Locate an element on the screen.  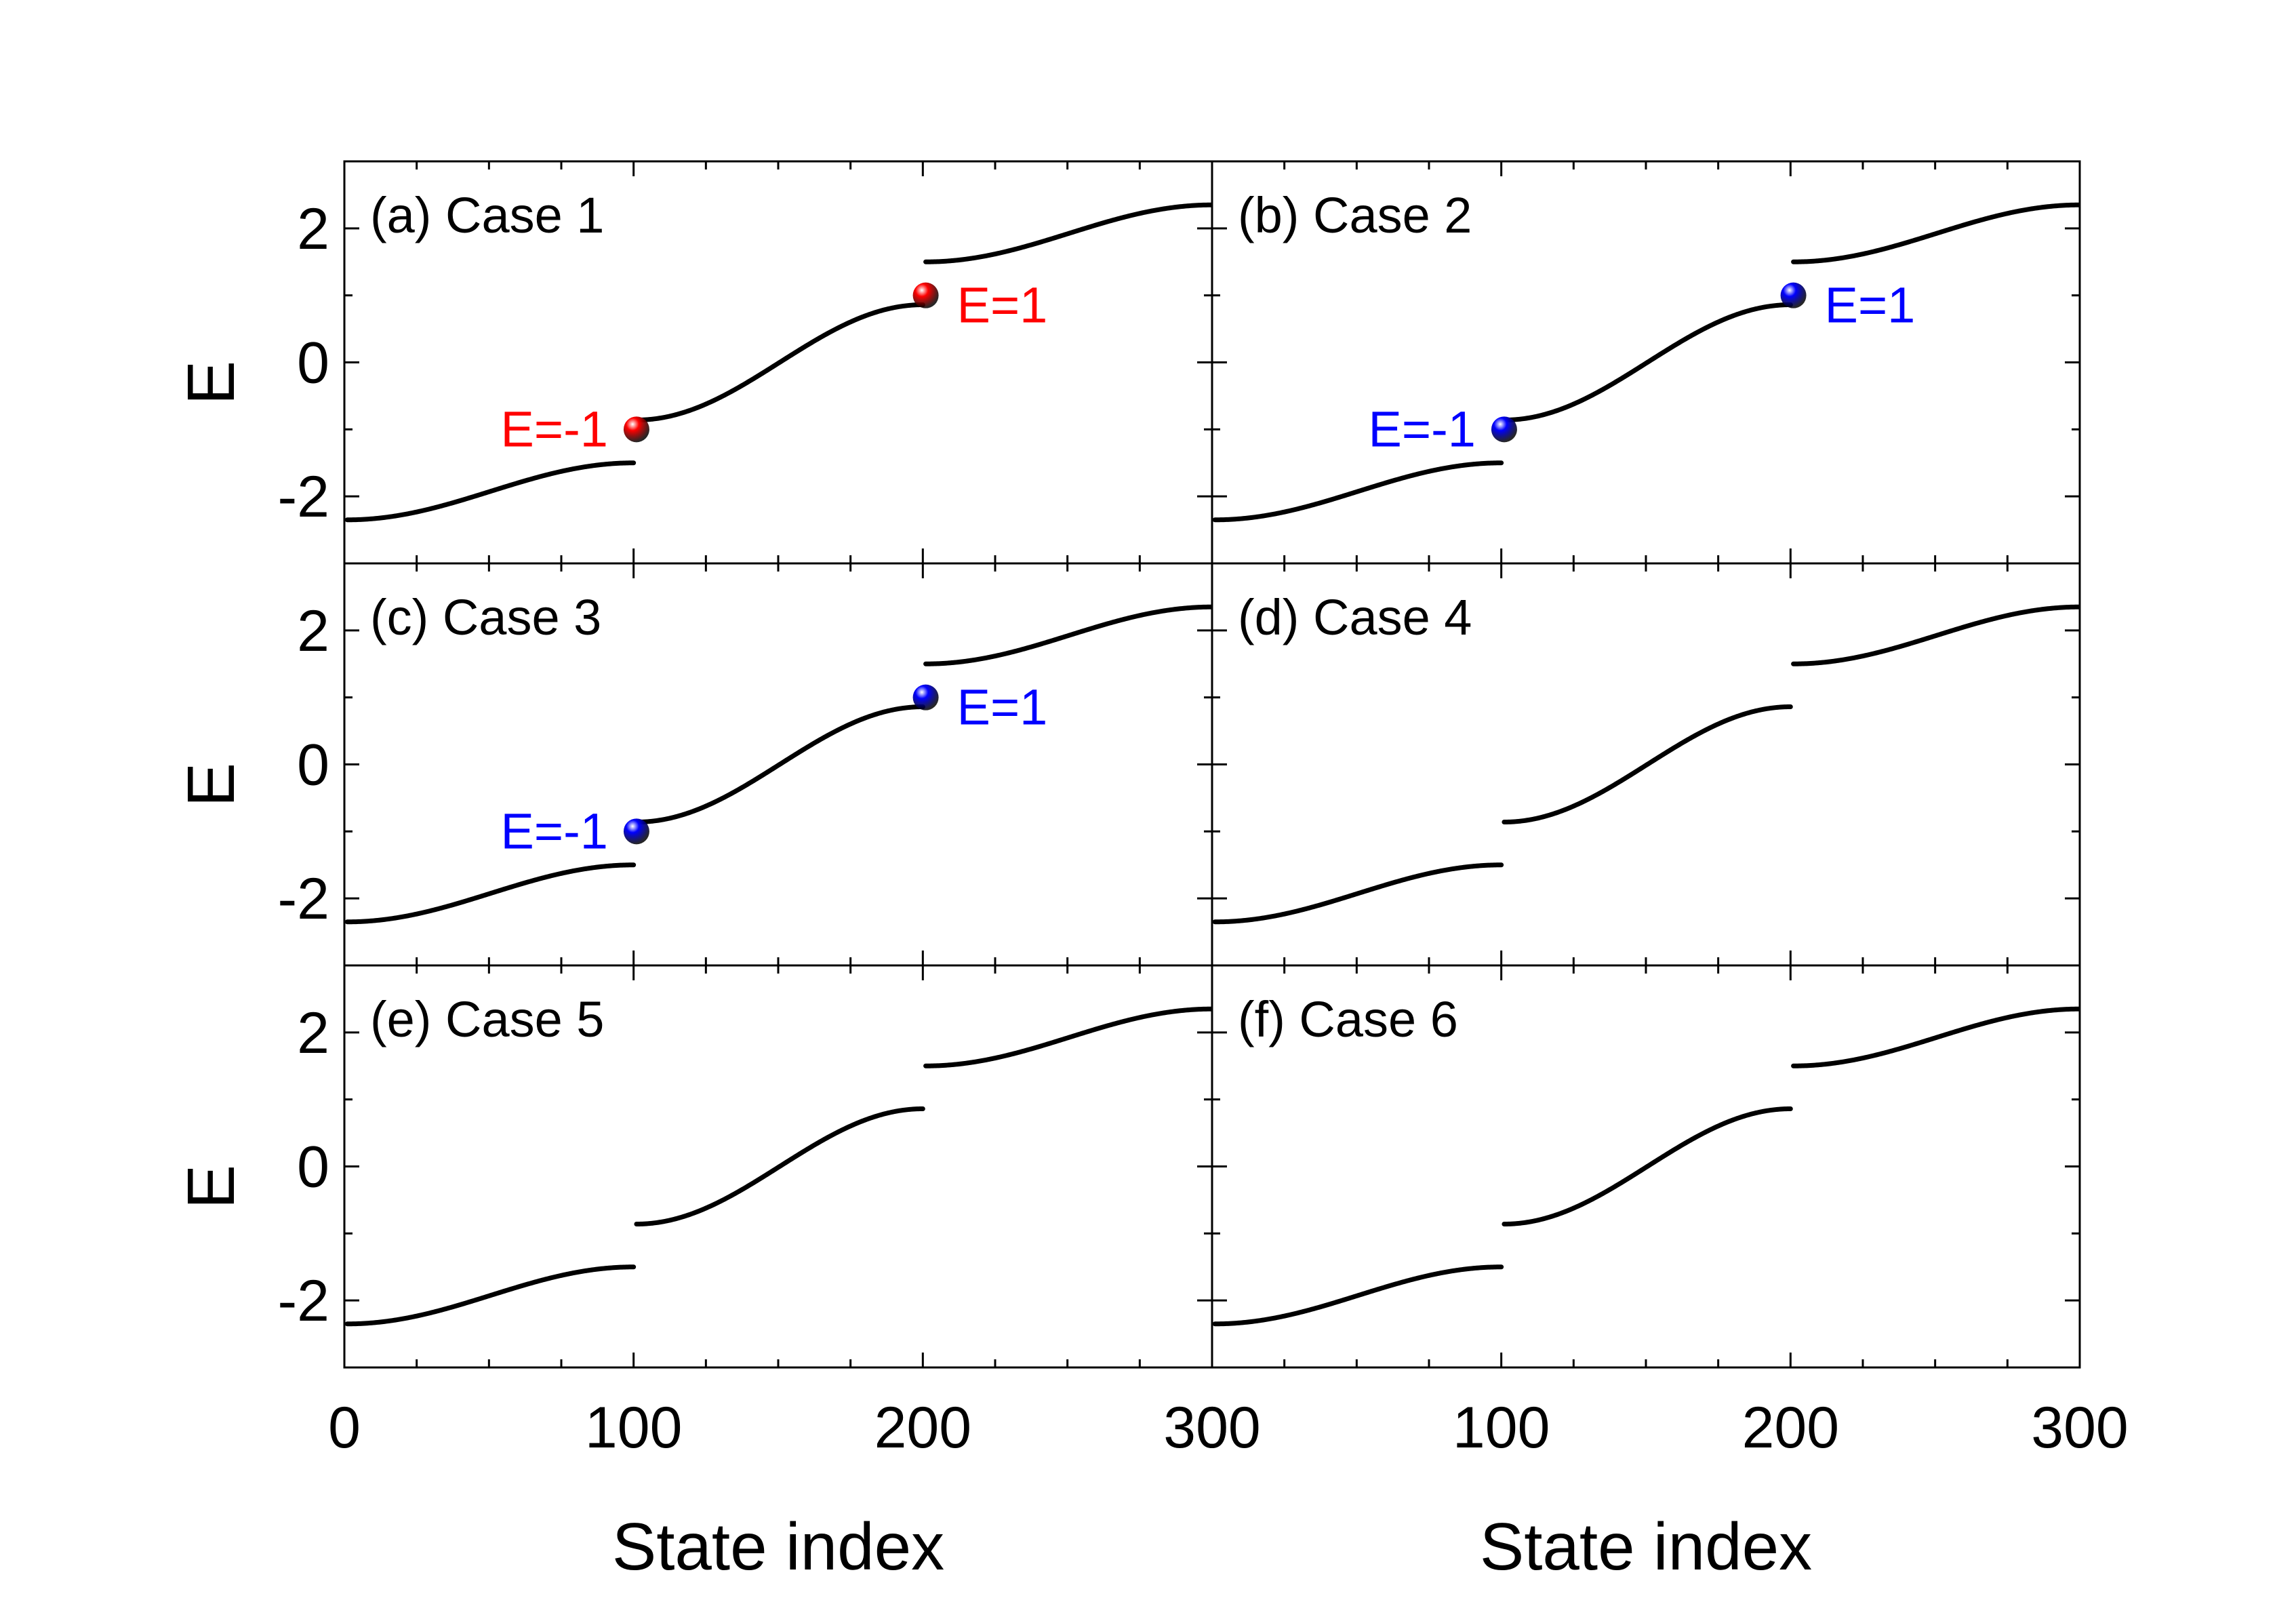
panel-title: (d) Case 4 is located at coordinates (1355, 617).